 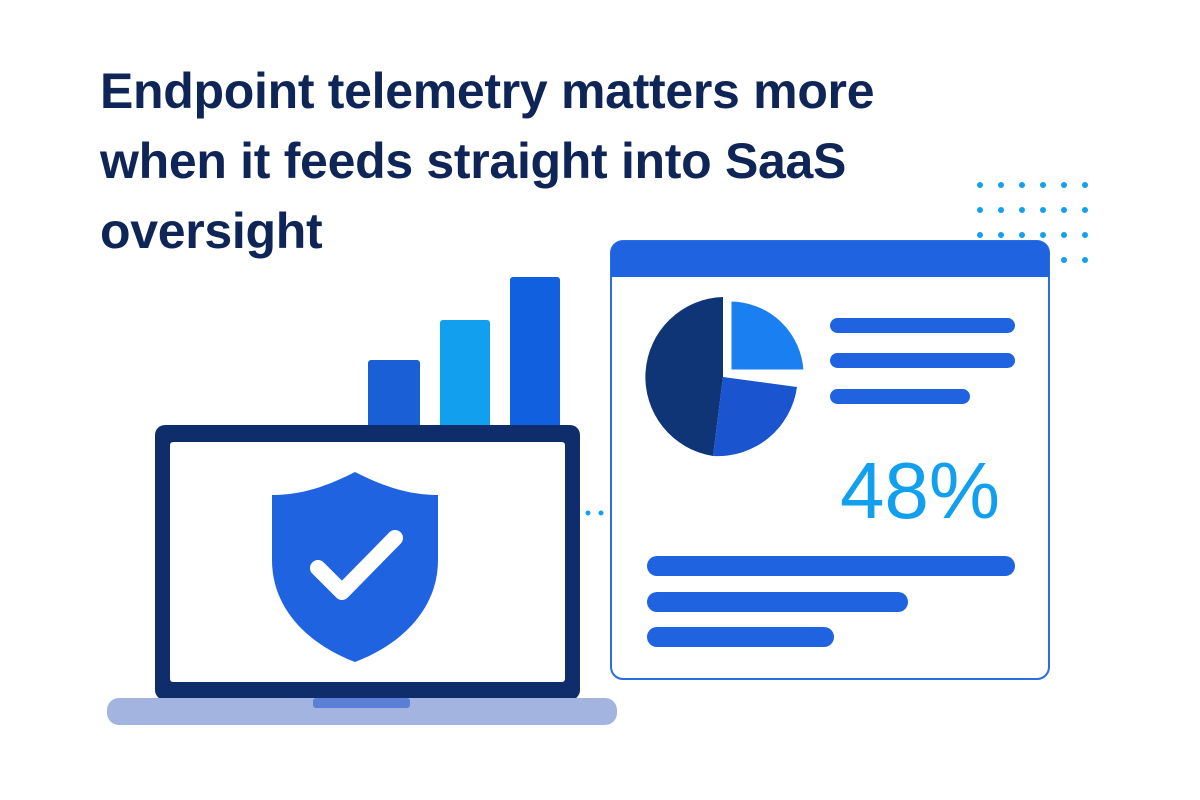 What do you see at coordinates (830, 259) in the screenshot?
I see `dashboard-header` at bounding box center [830, 259].